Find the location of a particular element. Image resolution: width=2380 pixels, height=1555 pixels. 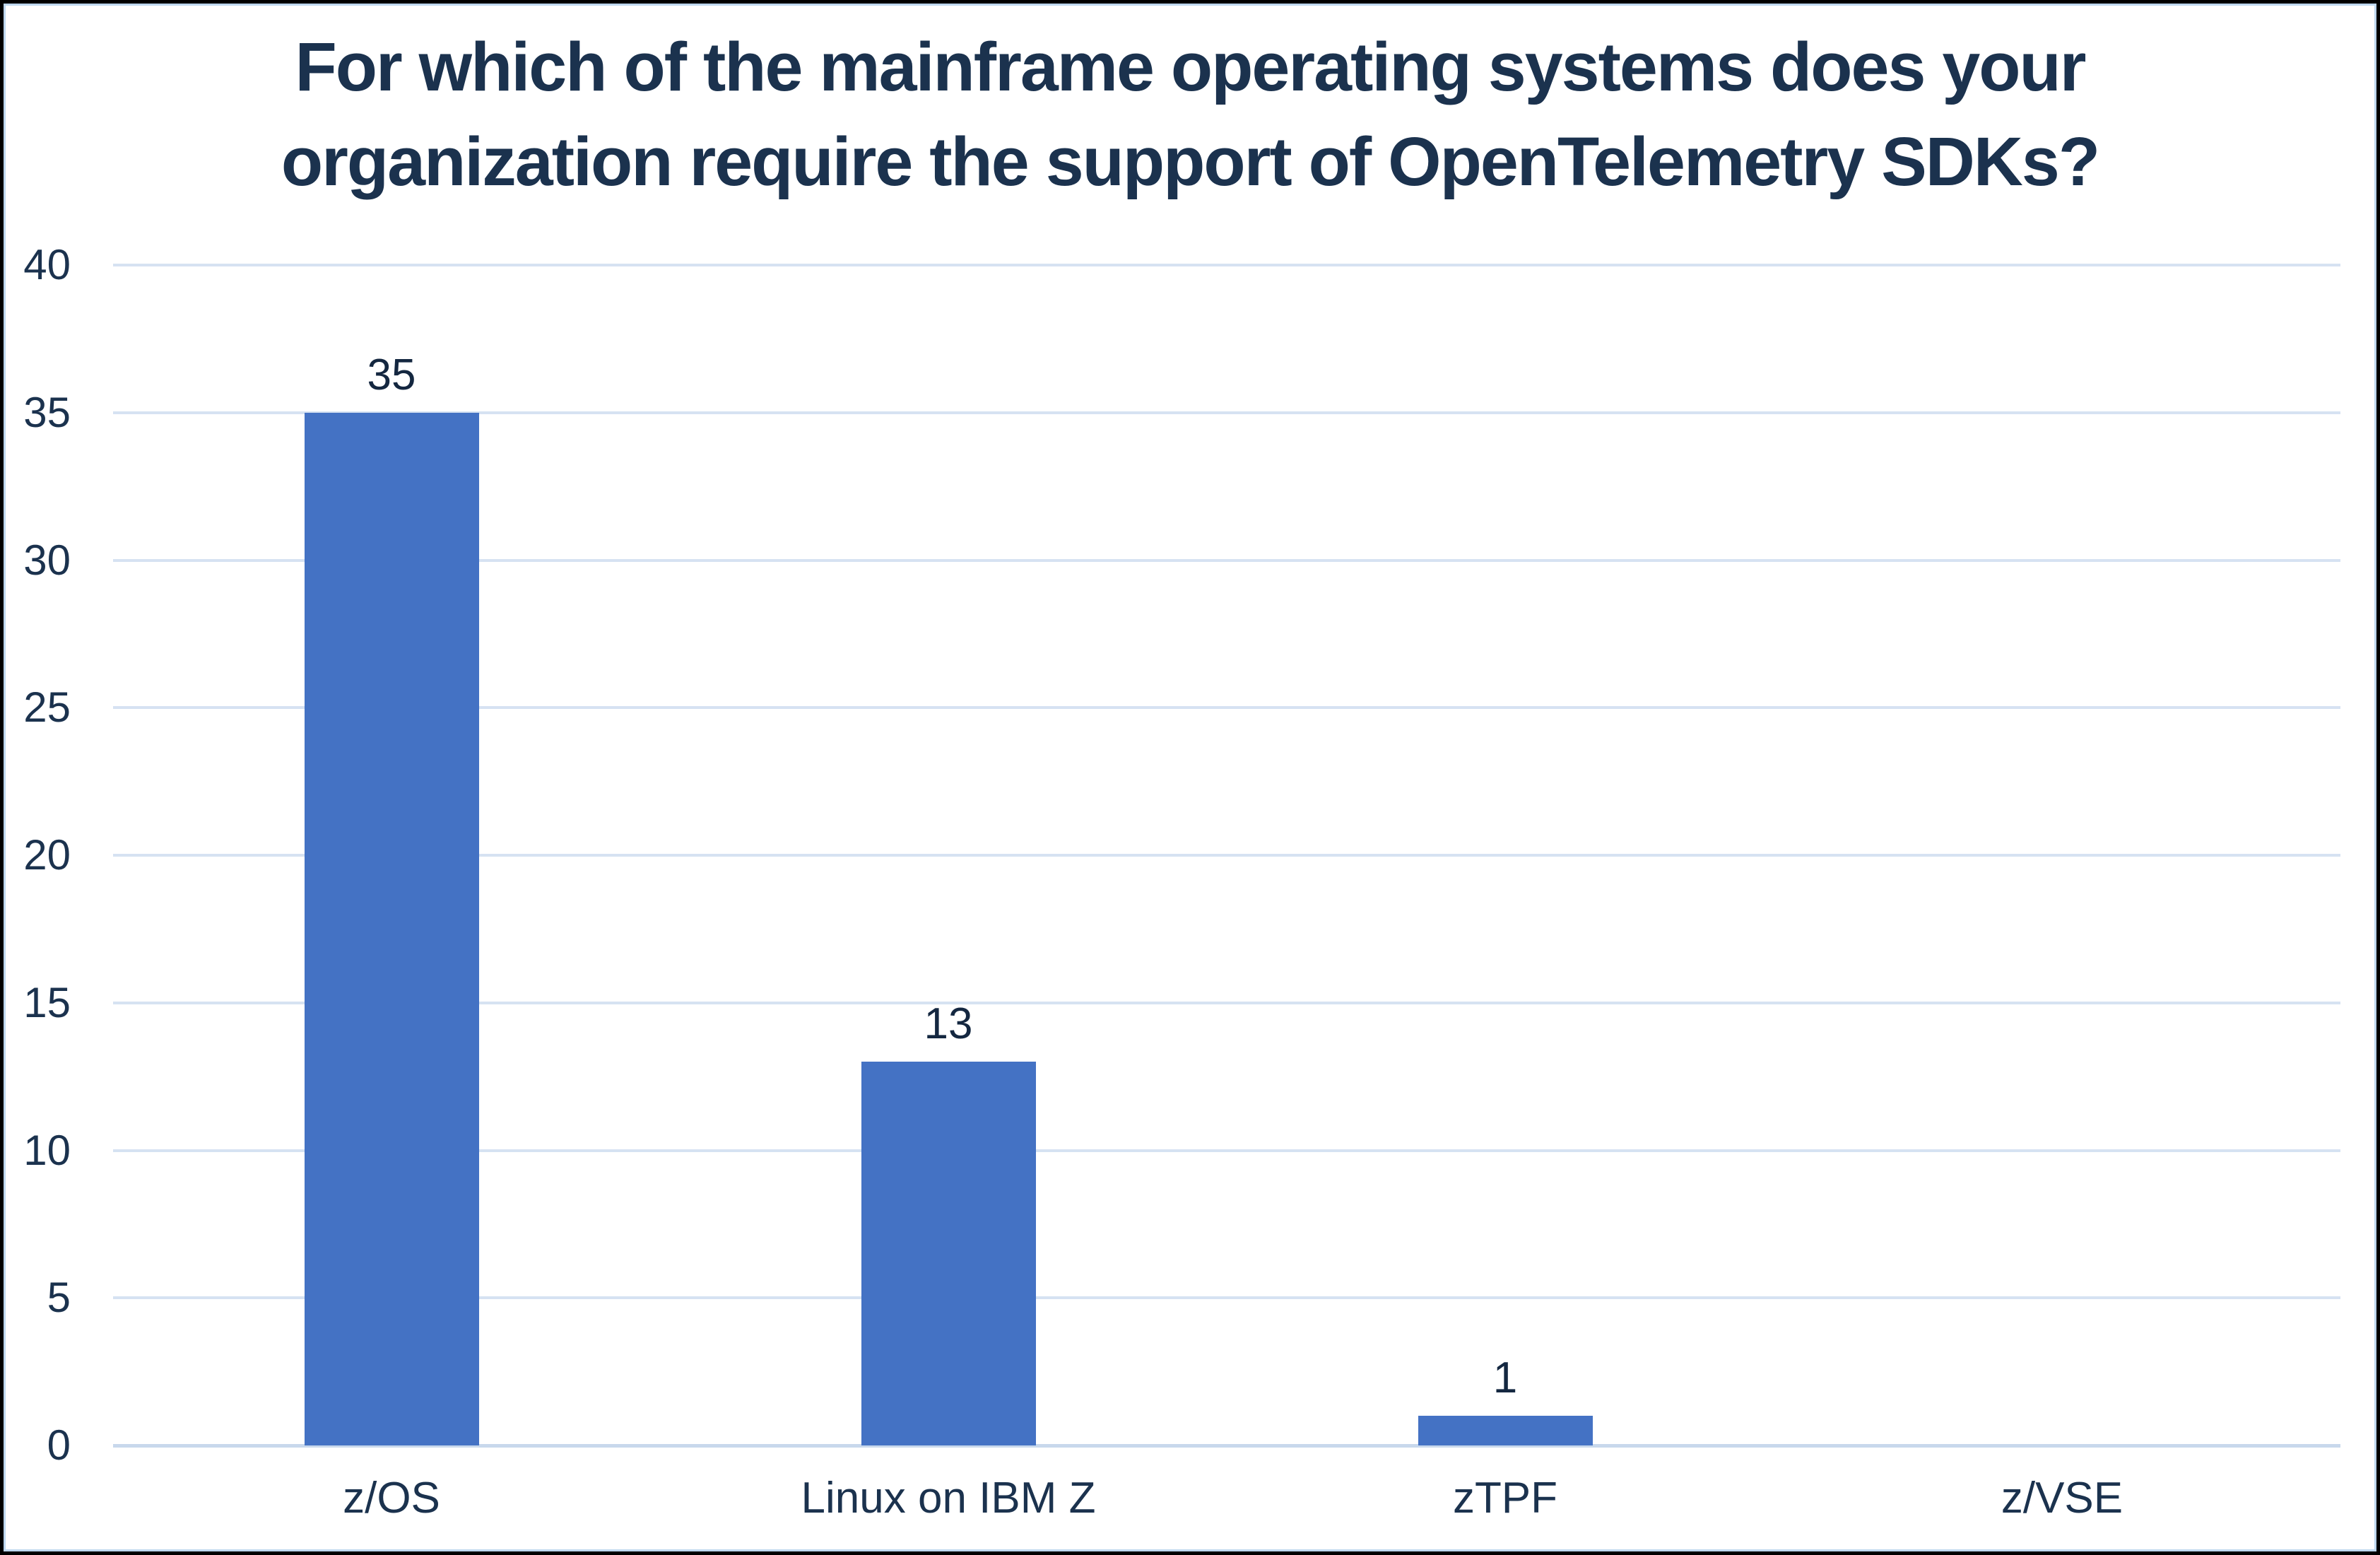

x-axis-category-label: zTPF is located at coordinates (1505, 1498).